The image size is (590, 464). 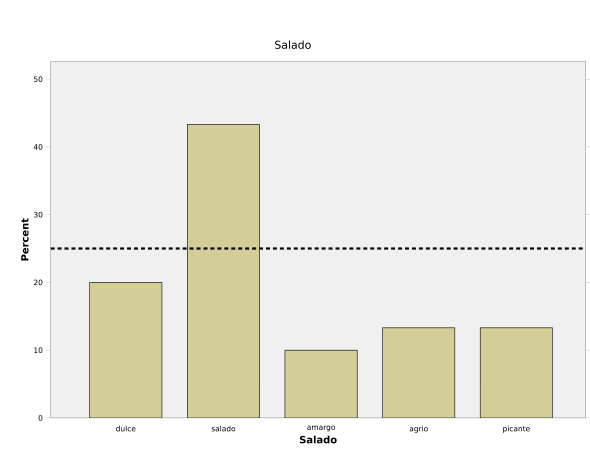 I want to click on chart-title: Salado, so click(x=293, y=45).